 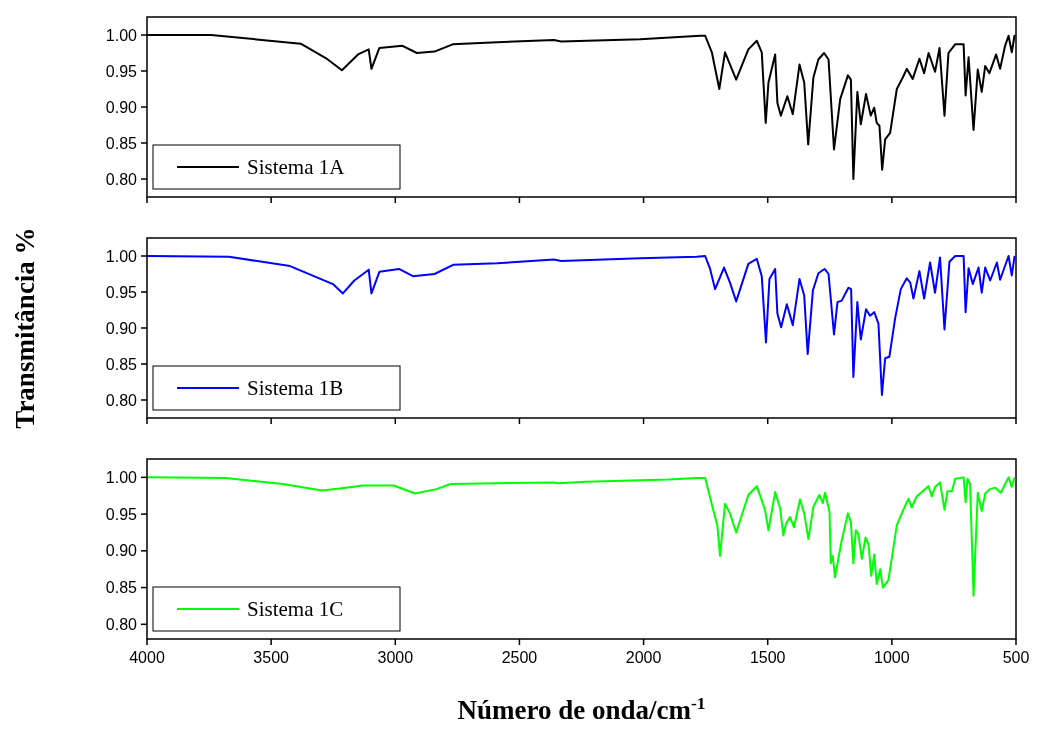 I want to click on x-tick-label: 1000, so click(x=892, y=657).